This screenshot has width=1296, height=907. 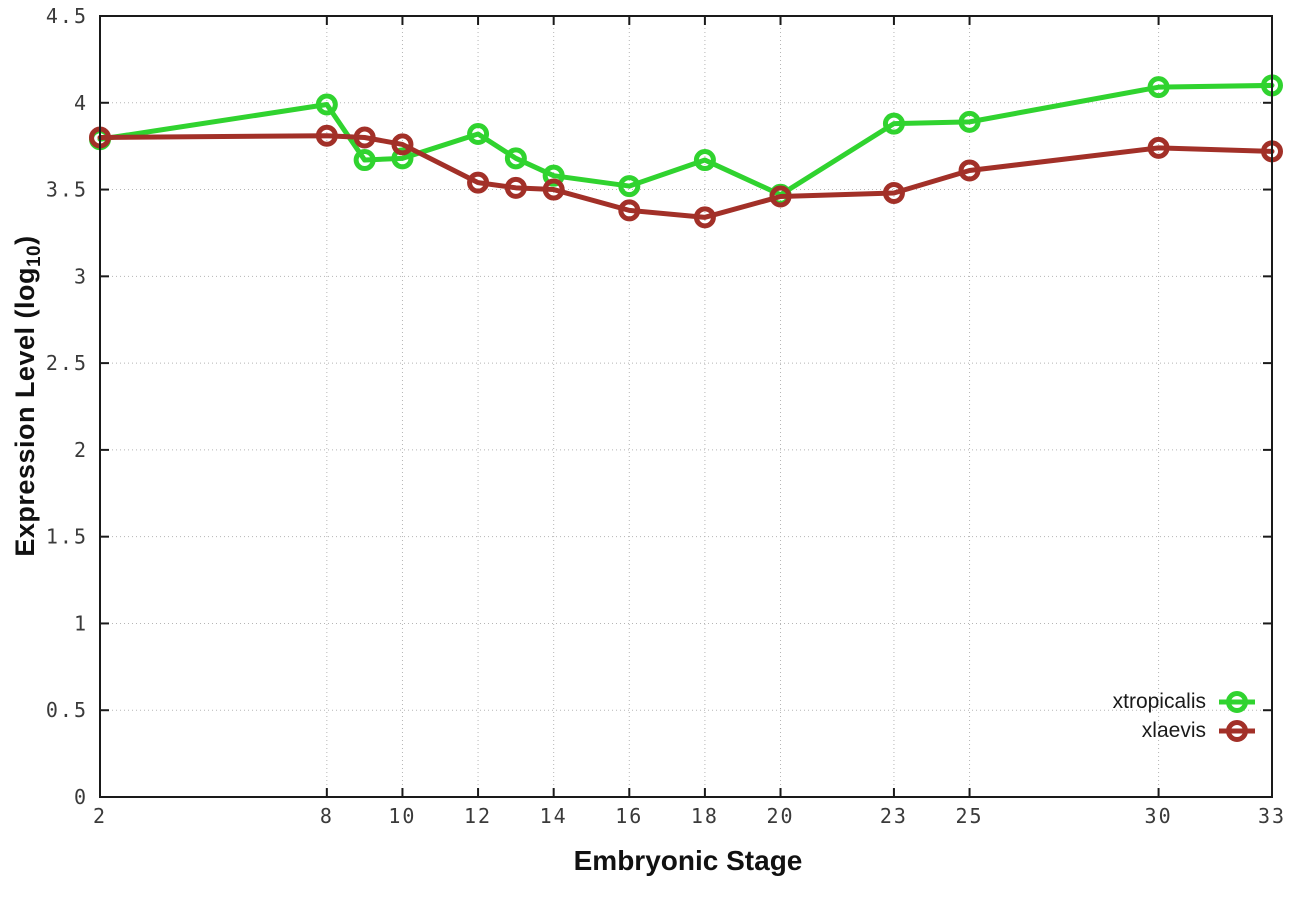 I want to click on series-line-xlaevis, so click(x=686, y=176).